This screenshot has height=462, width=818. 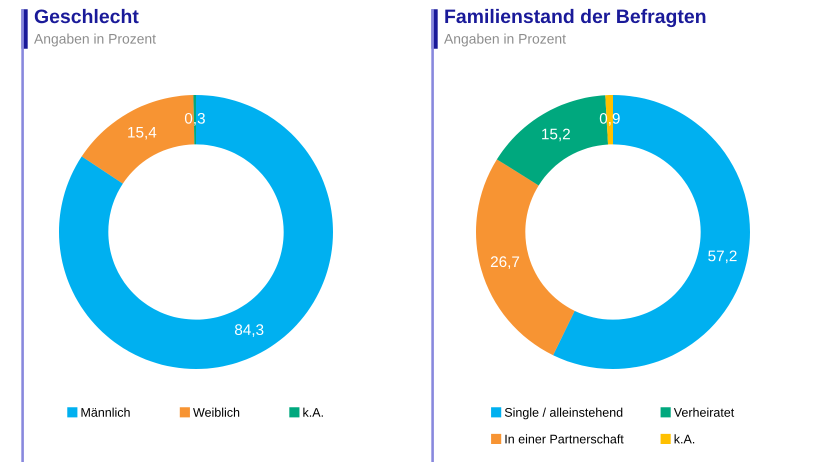 What do you see at coordinates (563, 414) in the screenshot?
I see `legend-label: Single / alleinstehend` at bounding box center [563, 414].